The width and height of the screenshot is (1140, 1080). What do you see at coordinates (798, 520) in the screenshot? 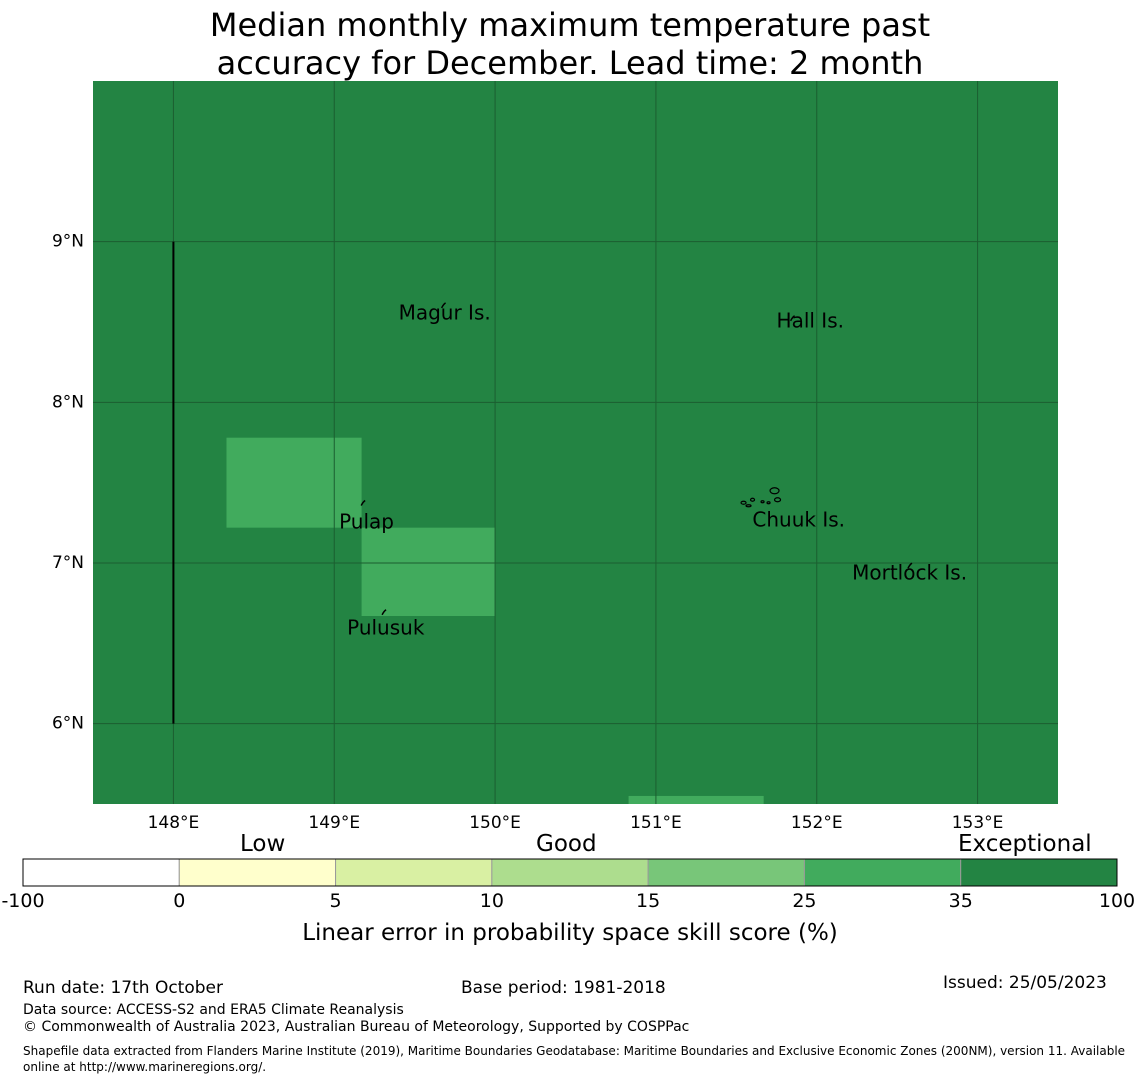
I see `place-label-chuuk-is: Chuuk Is.` at bounding box center [798, 520].